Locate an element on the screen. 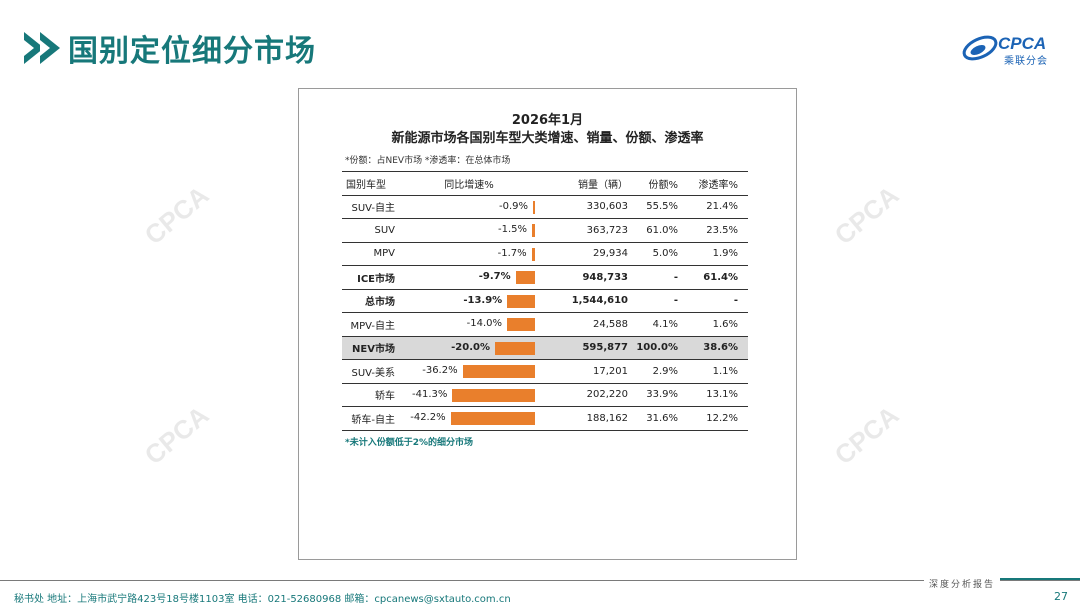 The width and height of the screenshot is (1080, 608). panel-title-line1: 2026年1月 is located at coordinates (547, 120).